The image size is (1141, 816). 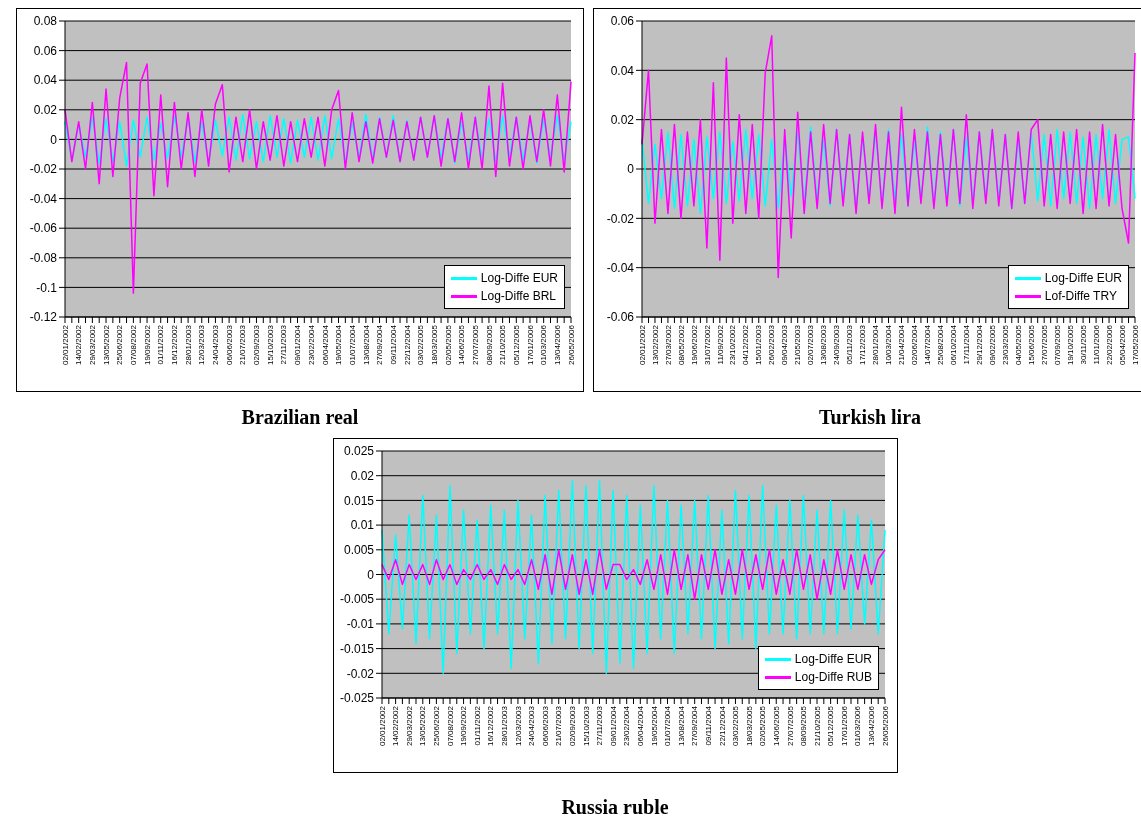 What do you see at coordinates (720, 344) in the screenshot?
I see `x-tick-label: 11/09/2002` at bounding box center [720, 344].